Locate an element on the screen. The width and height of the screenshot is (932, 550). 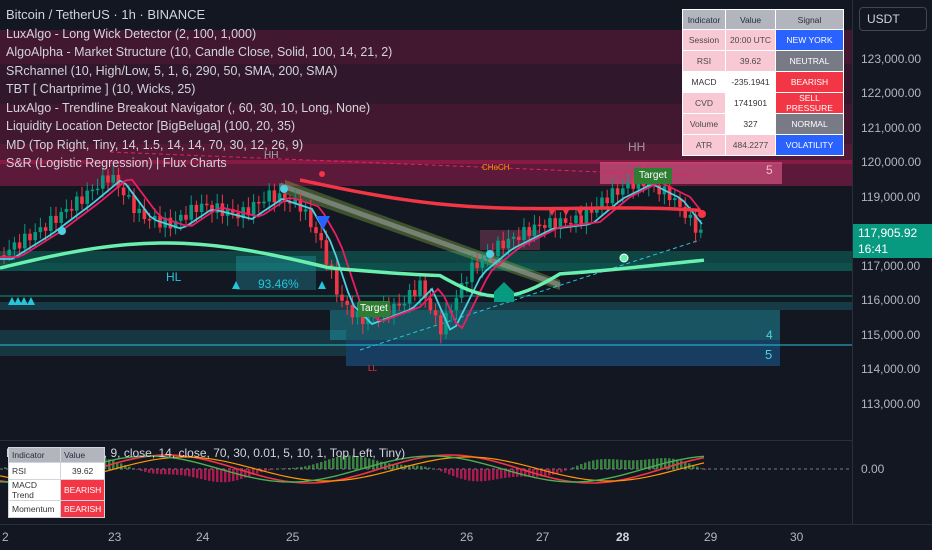
price-tick: 116,000.00 is located at coordinates (891, 300).